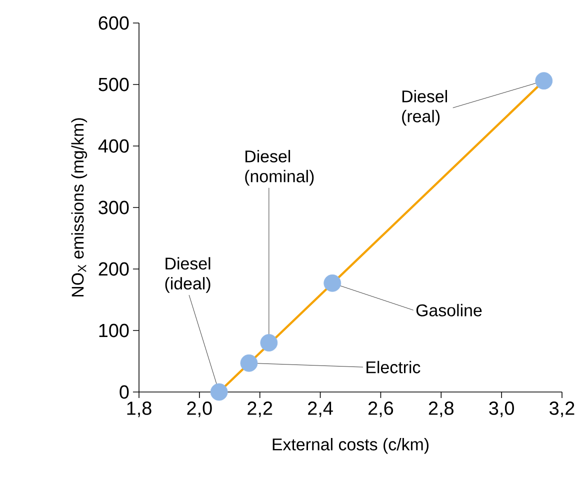 The height and width of the screenshot is (500, 588). What do you see at coordinates (381, 410) in the screenshot?
I see `x-tick-label: 2,6` at bounding box center [381, 410].